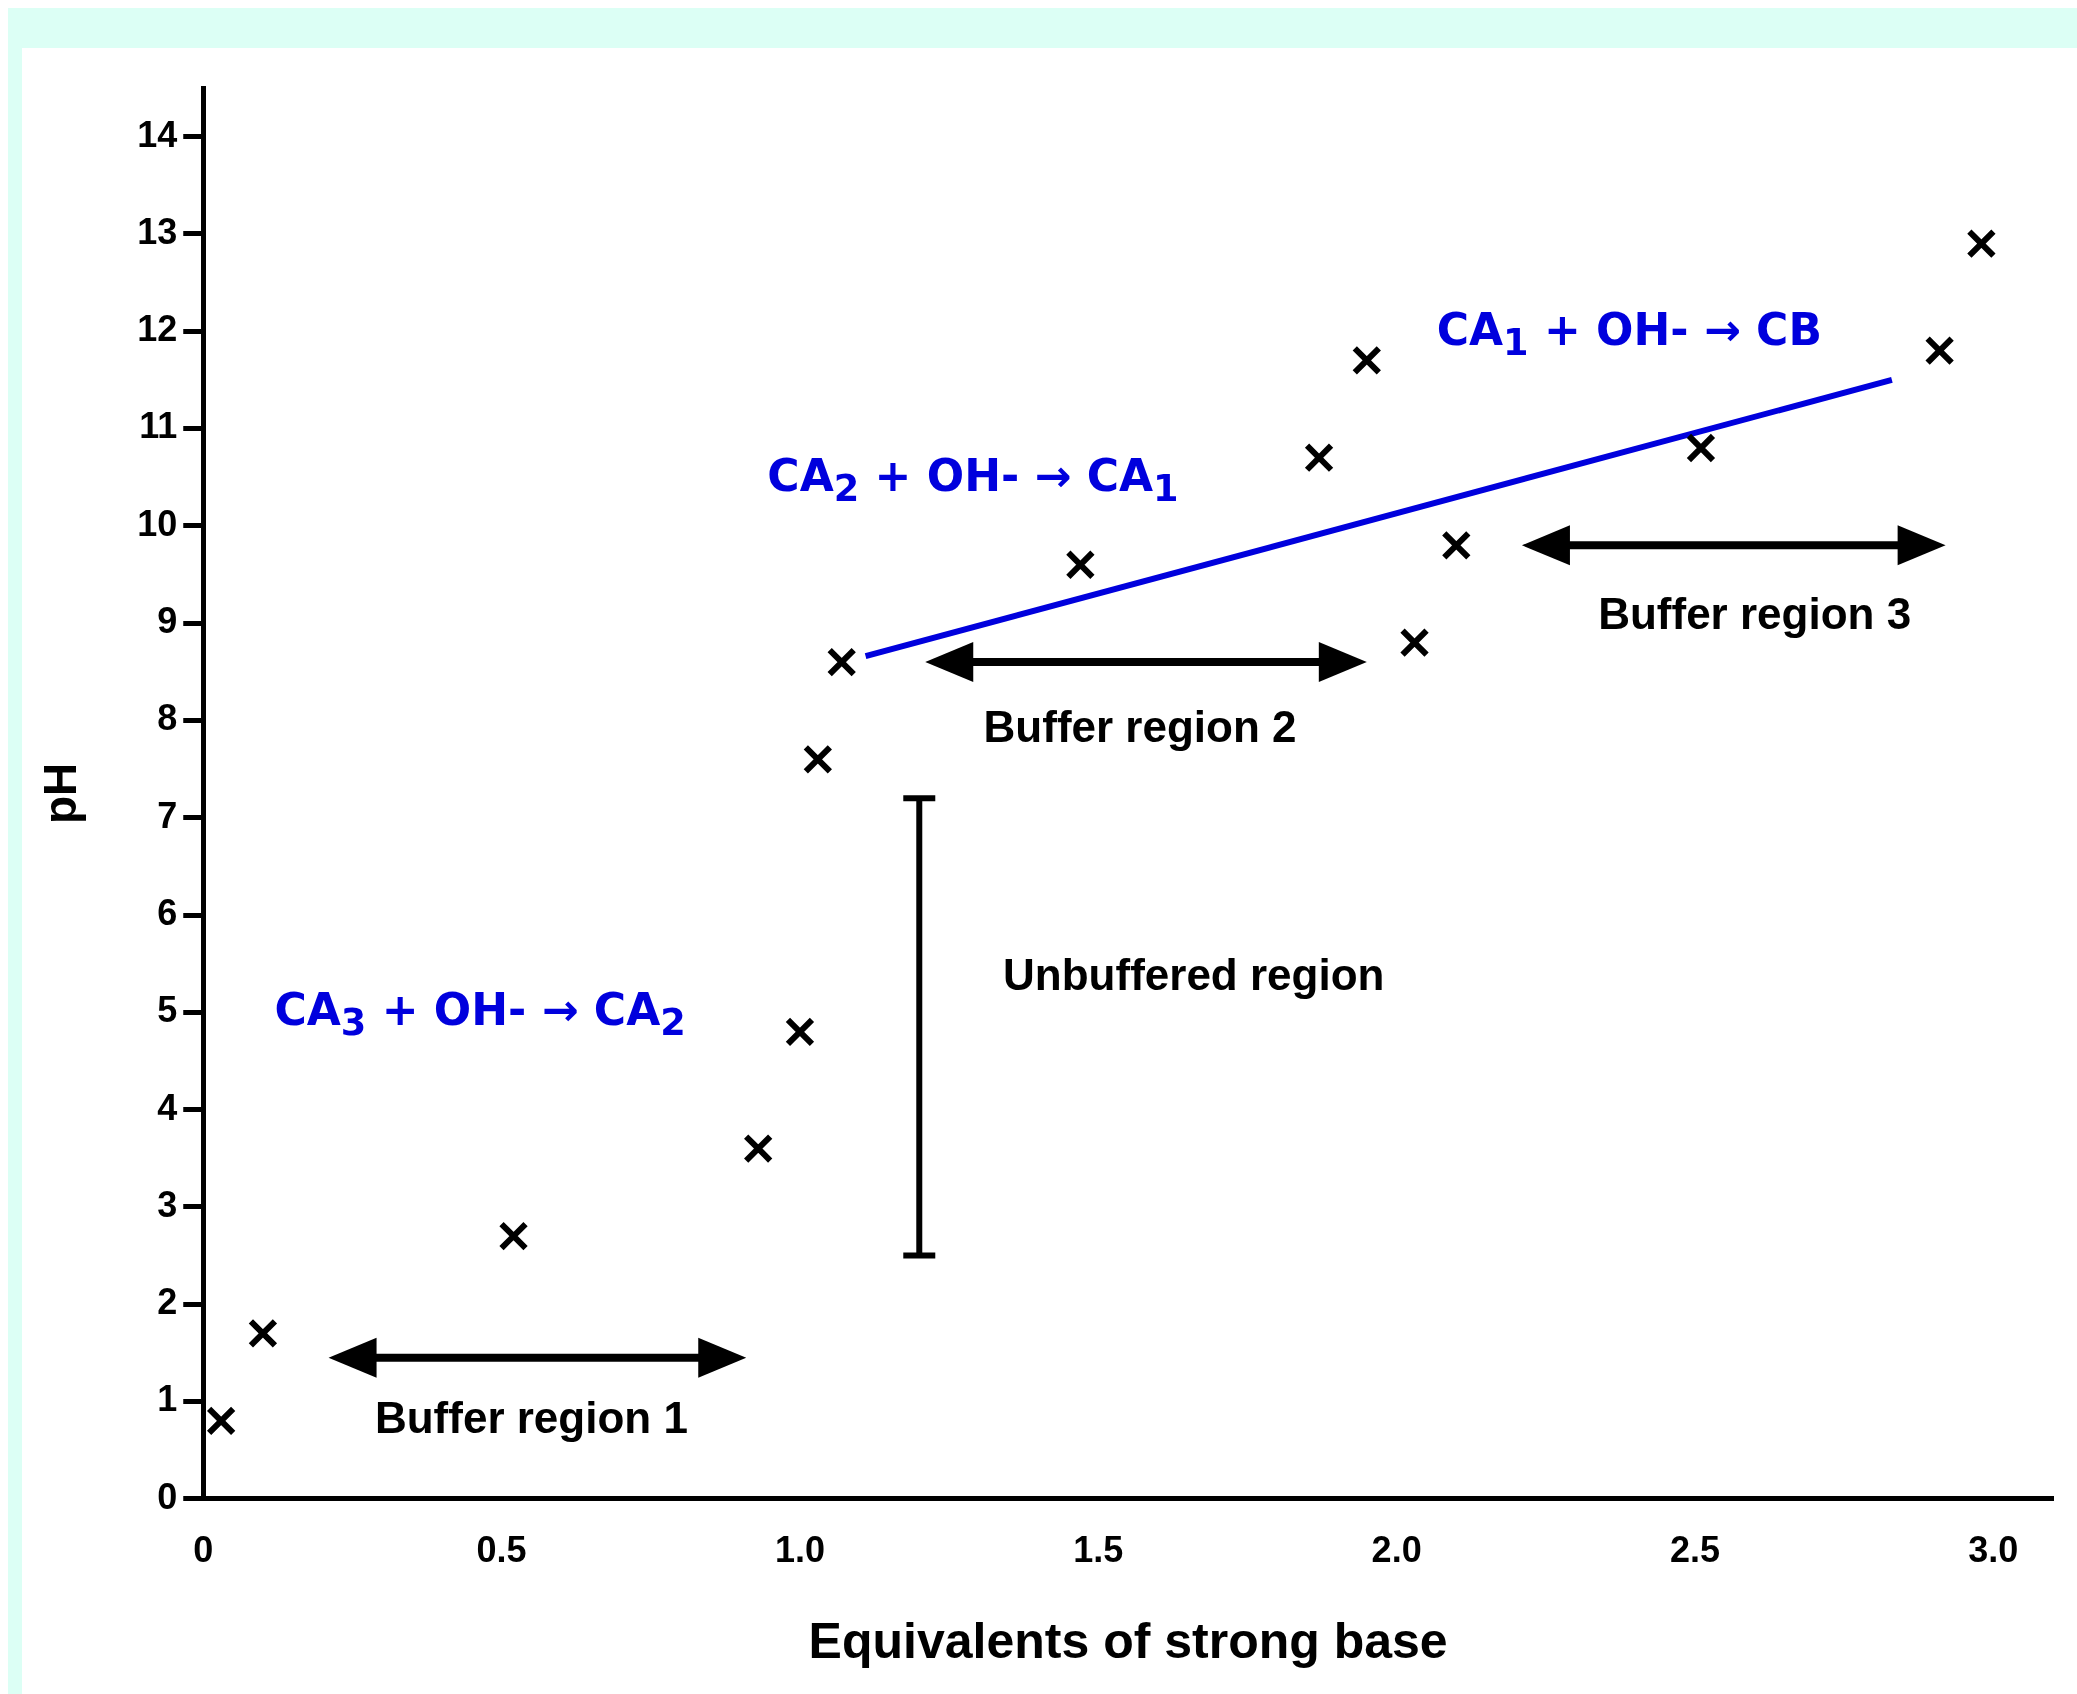 Image resolution: width=2077 pixels, height=1694 pixels. I want to click on y-tick-label: 14, so click(157, 134).